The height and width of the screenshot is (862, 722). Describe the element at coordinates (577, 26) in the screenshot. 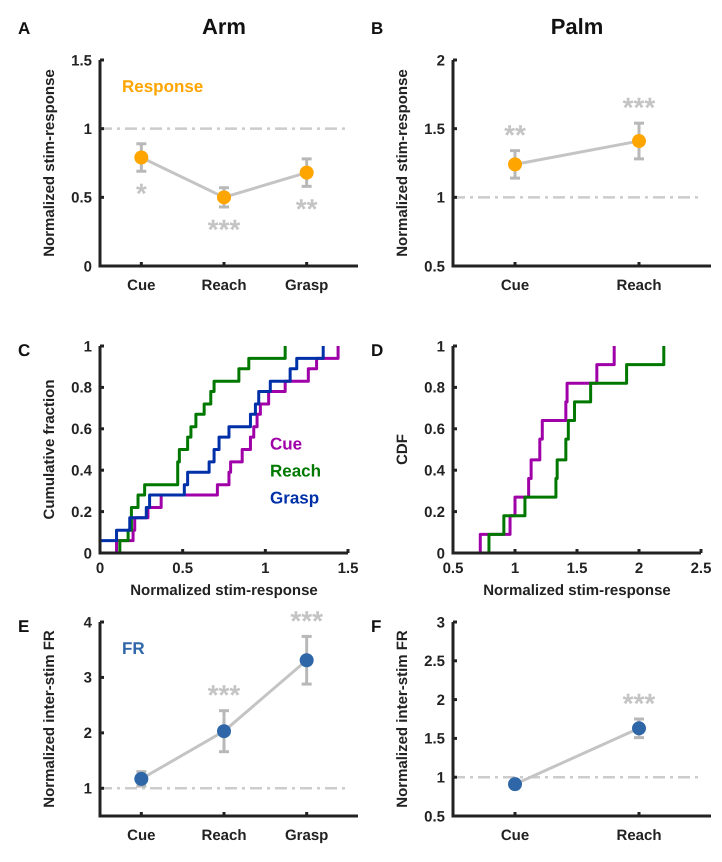

I see `chart-title: Palm` at that location.